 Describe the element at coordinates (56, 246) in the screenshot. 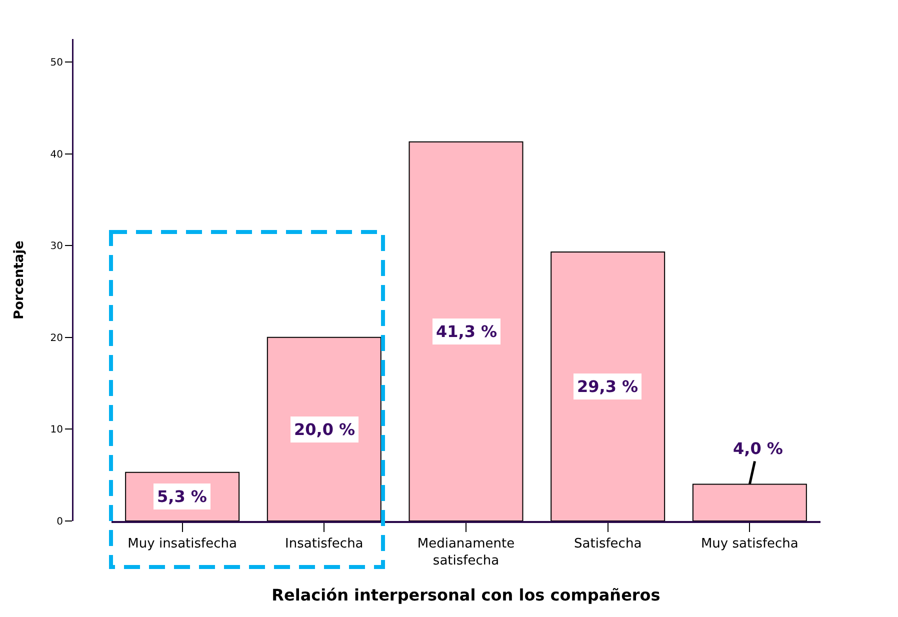

I see `y-tick-label: 30` at that location.